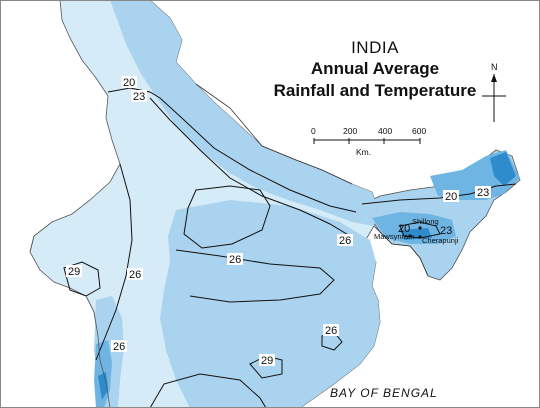  Describe the element at coordinates (208, 390) in the screenshot. I see `isotherm-26-south` at that location.